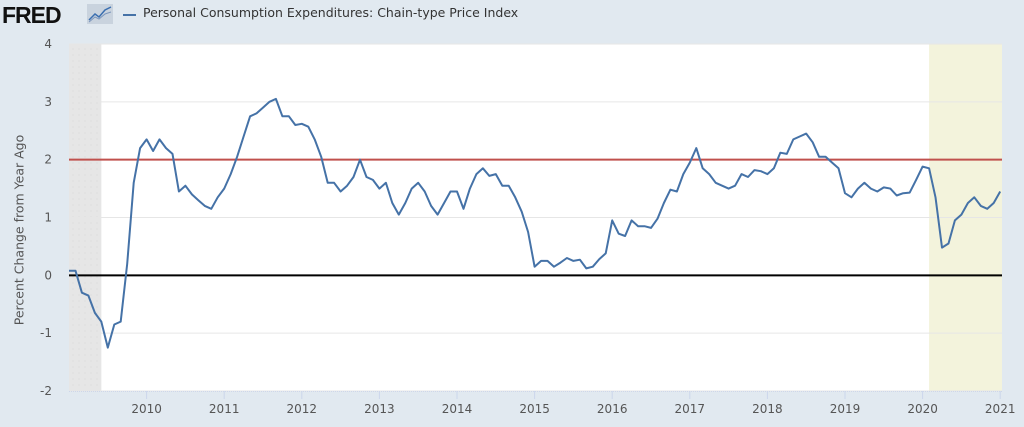  I want to click on y-tick-label: 1, so click(48, 218).